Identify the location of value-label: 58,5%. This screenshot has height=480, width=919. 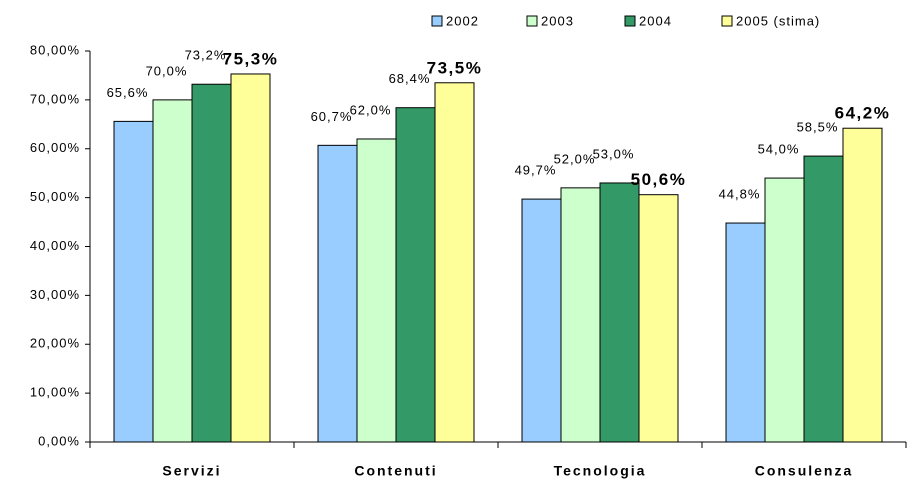
(818, 127).